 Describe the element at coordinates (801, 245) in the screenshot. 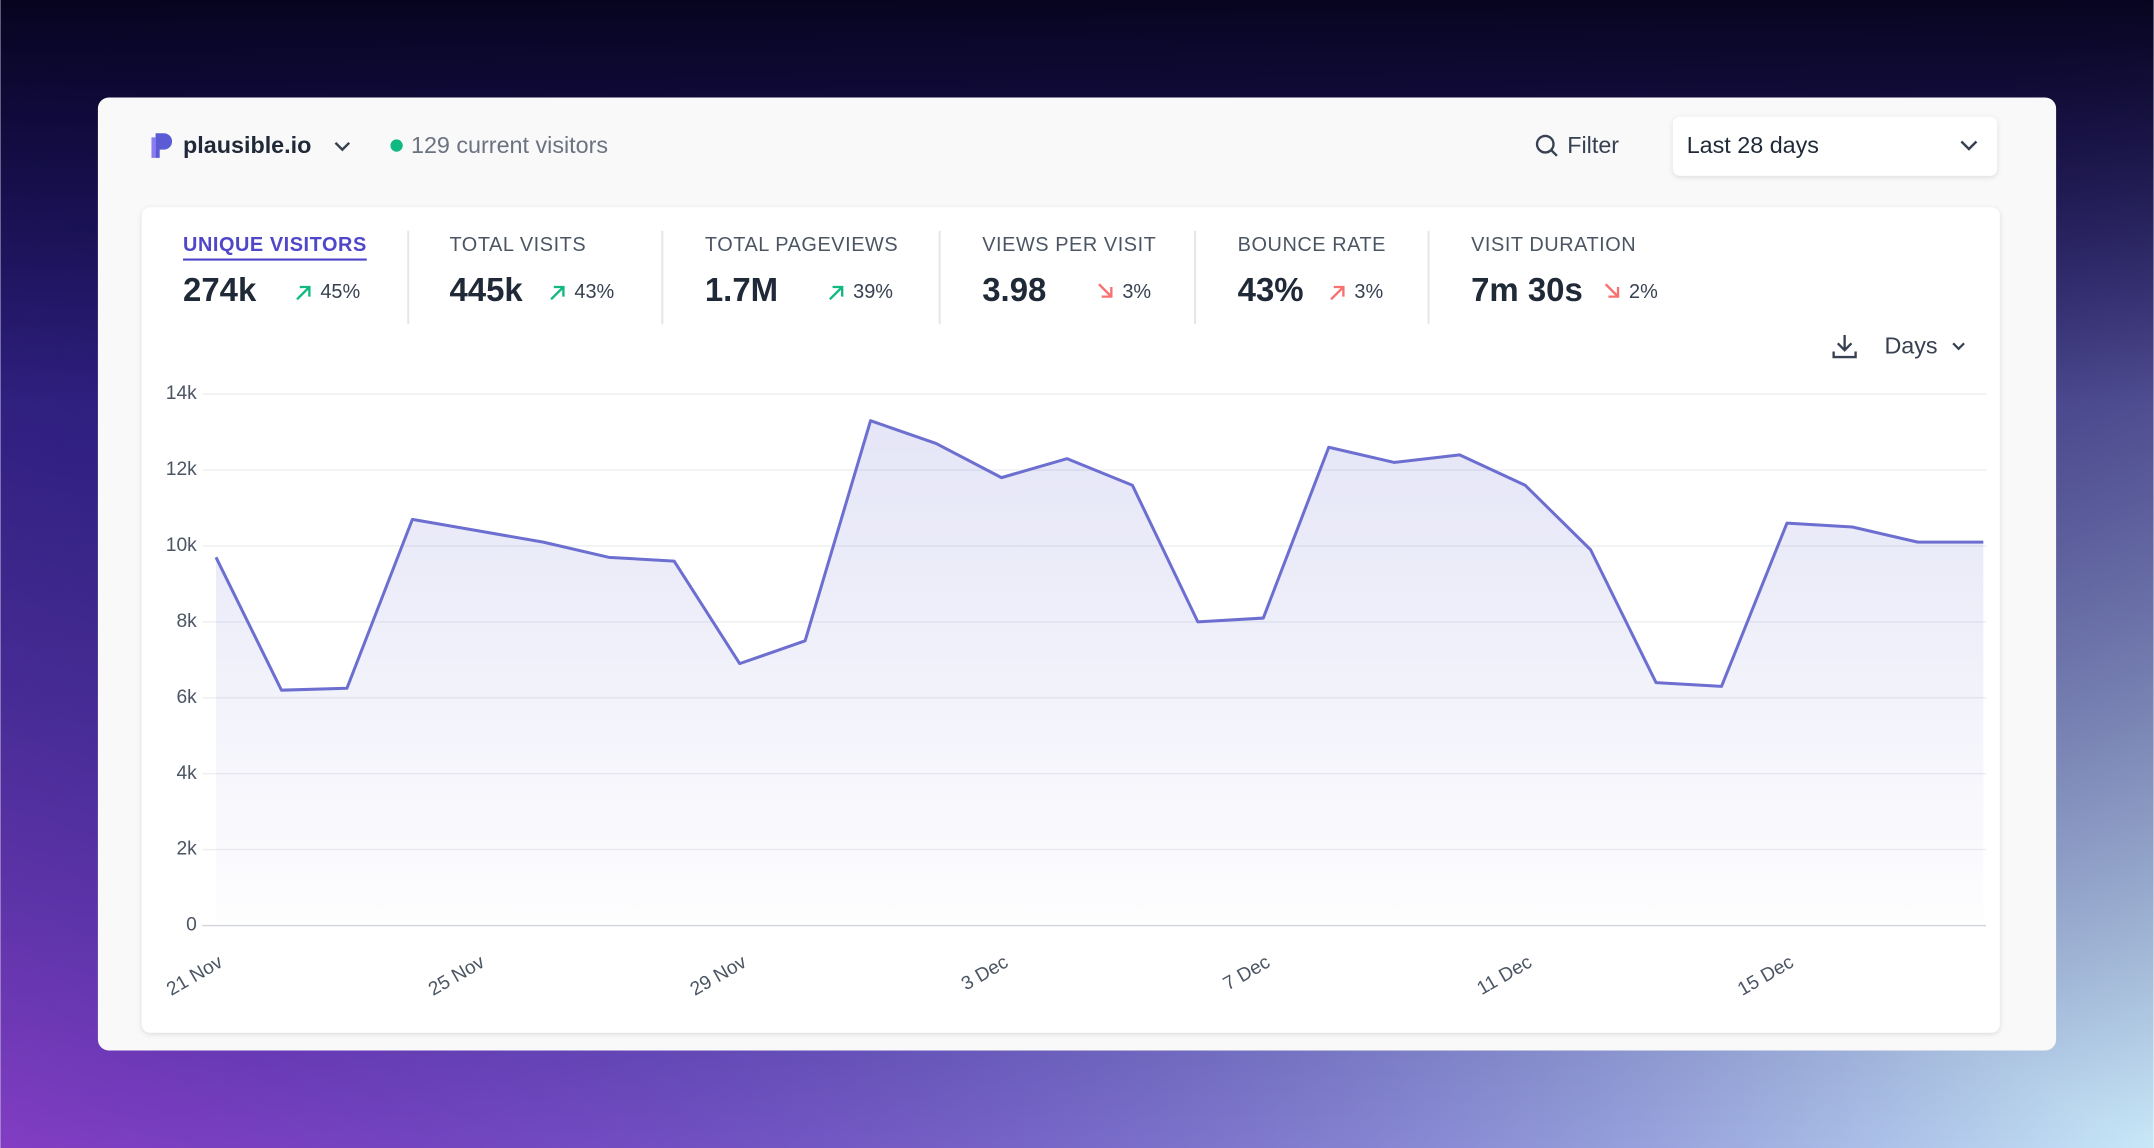

I see `metric-label: TOTAL PAGEVIEWS` at that location.